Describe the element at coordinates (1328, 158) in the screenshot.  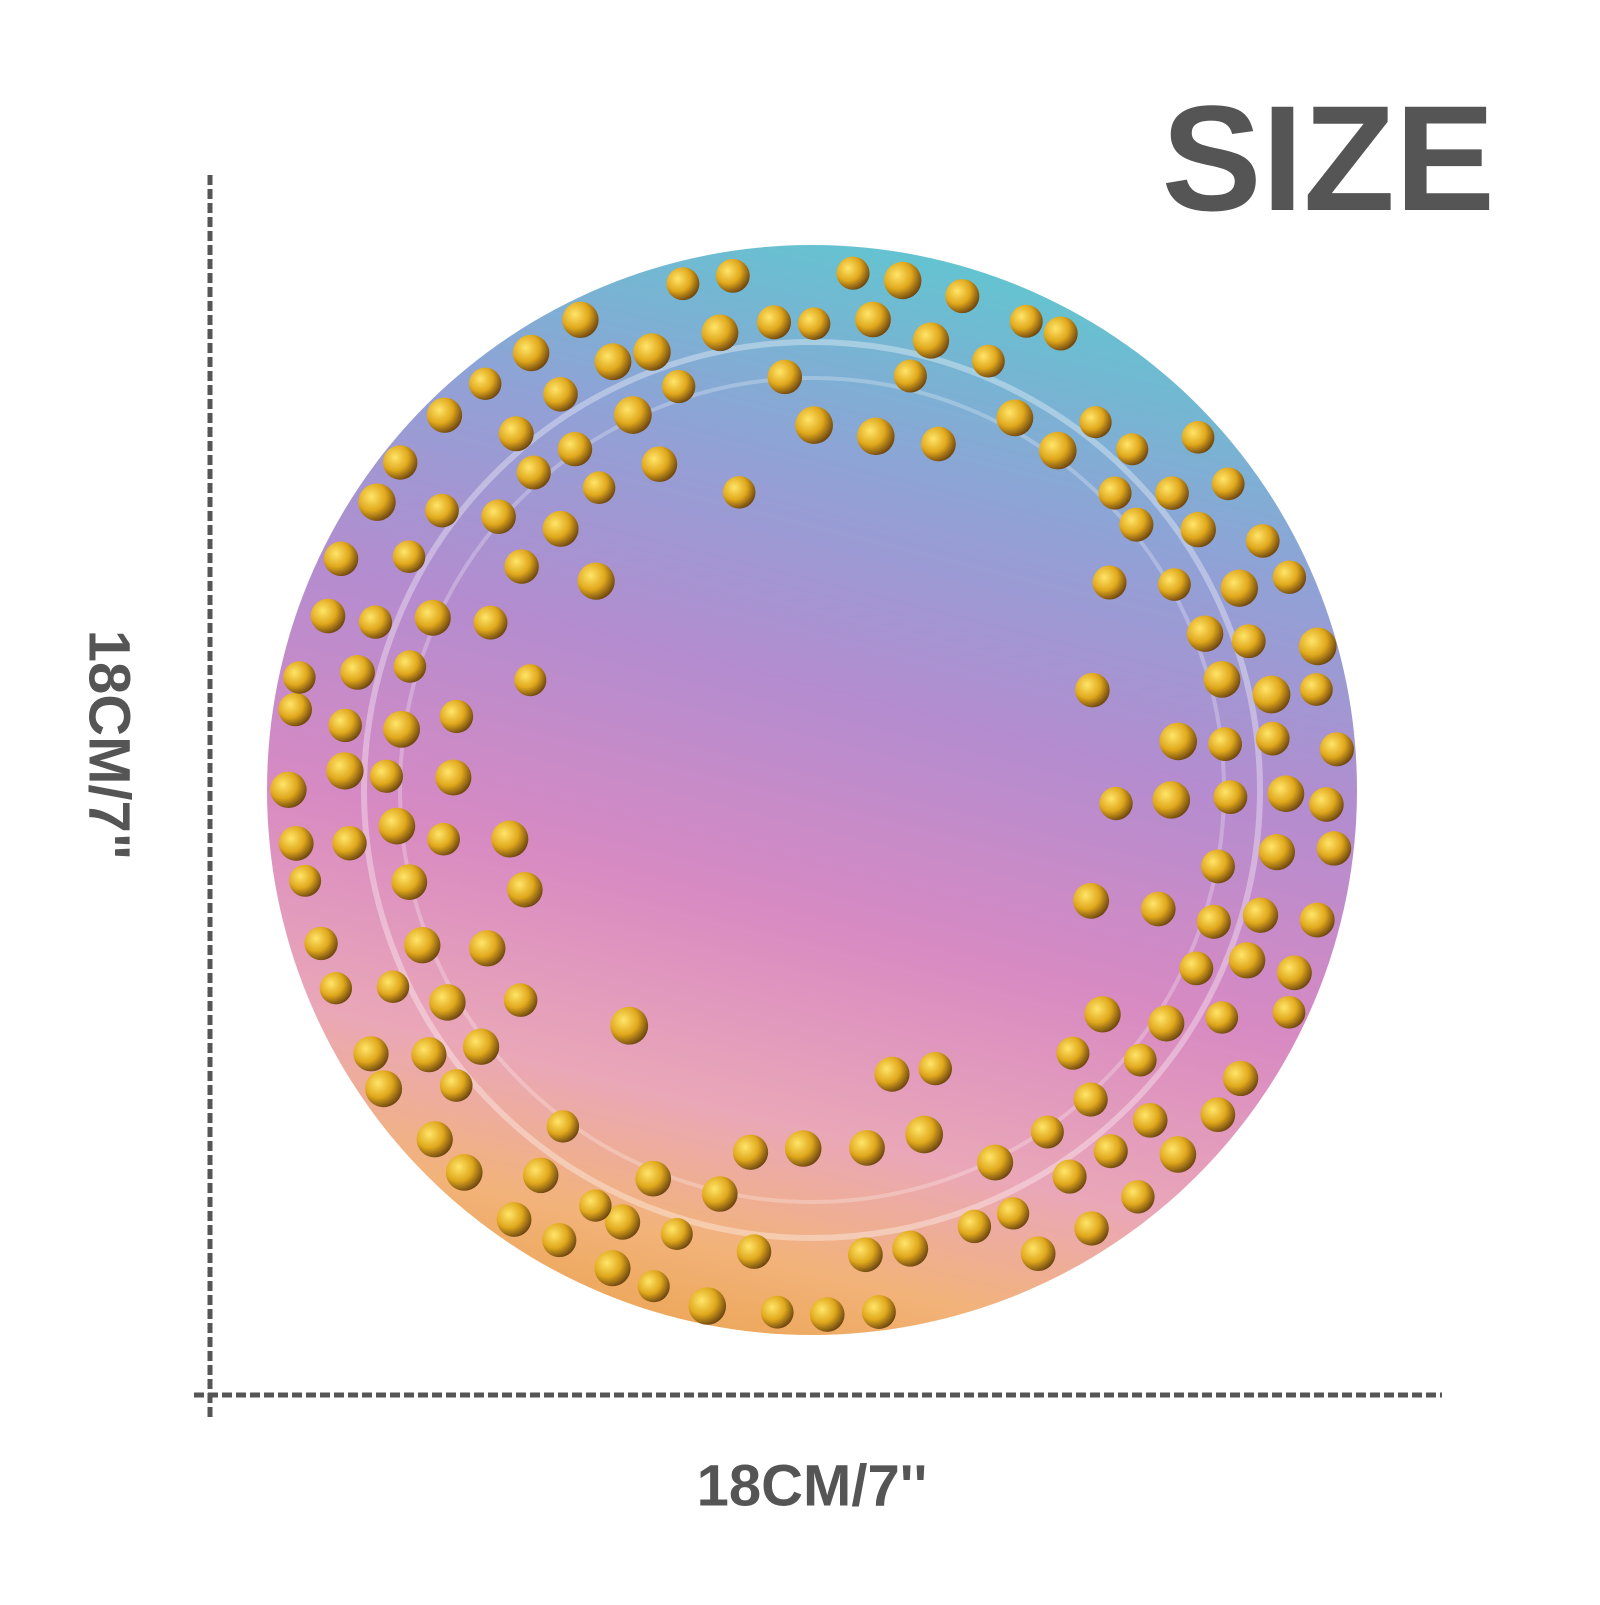
I see `title: SIZE` at that location.